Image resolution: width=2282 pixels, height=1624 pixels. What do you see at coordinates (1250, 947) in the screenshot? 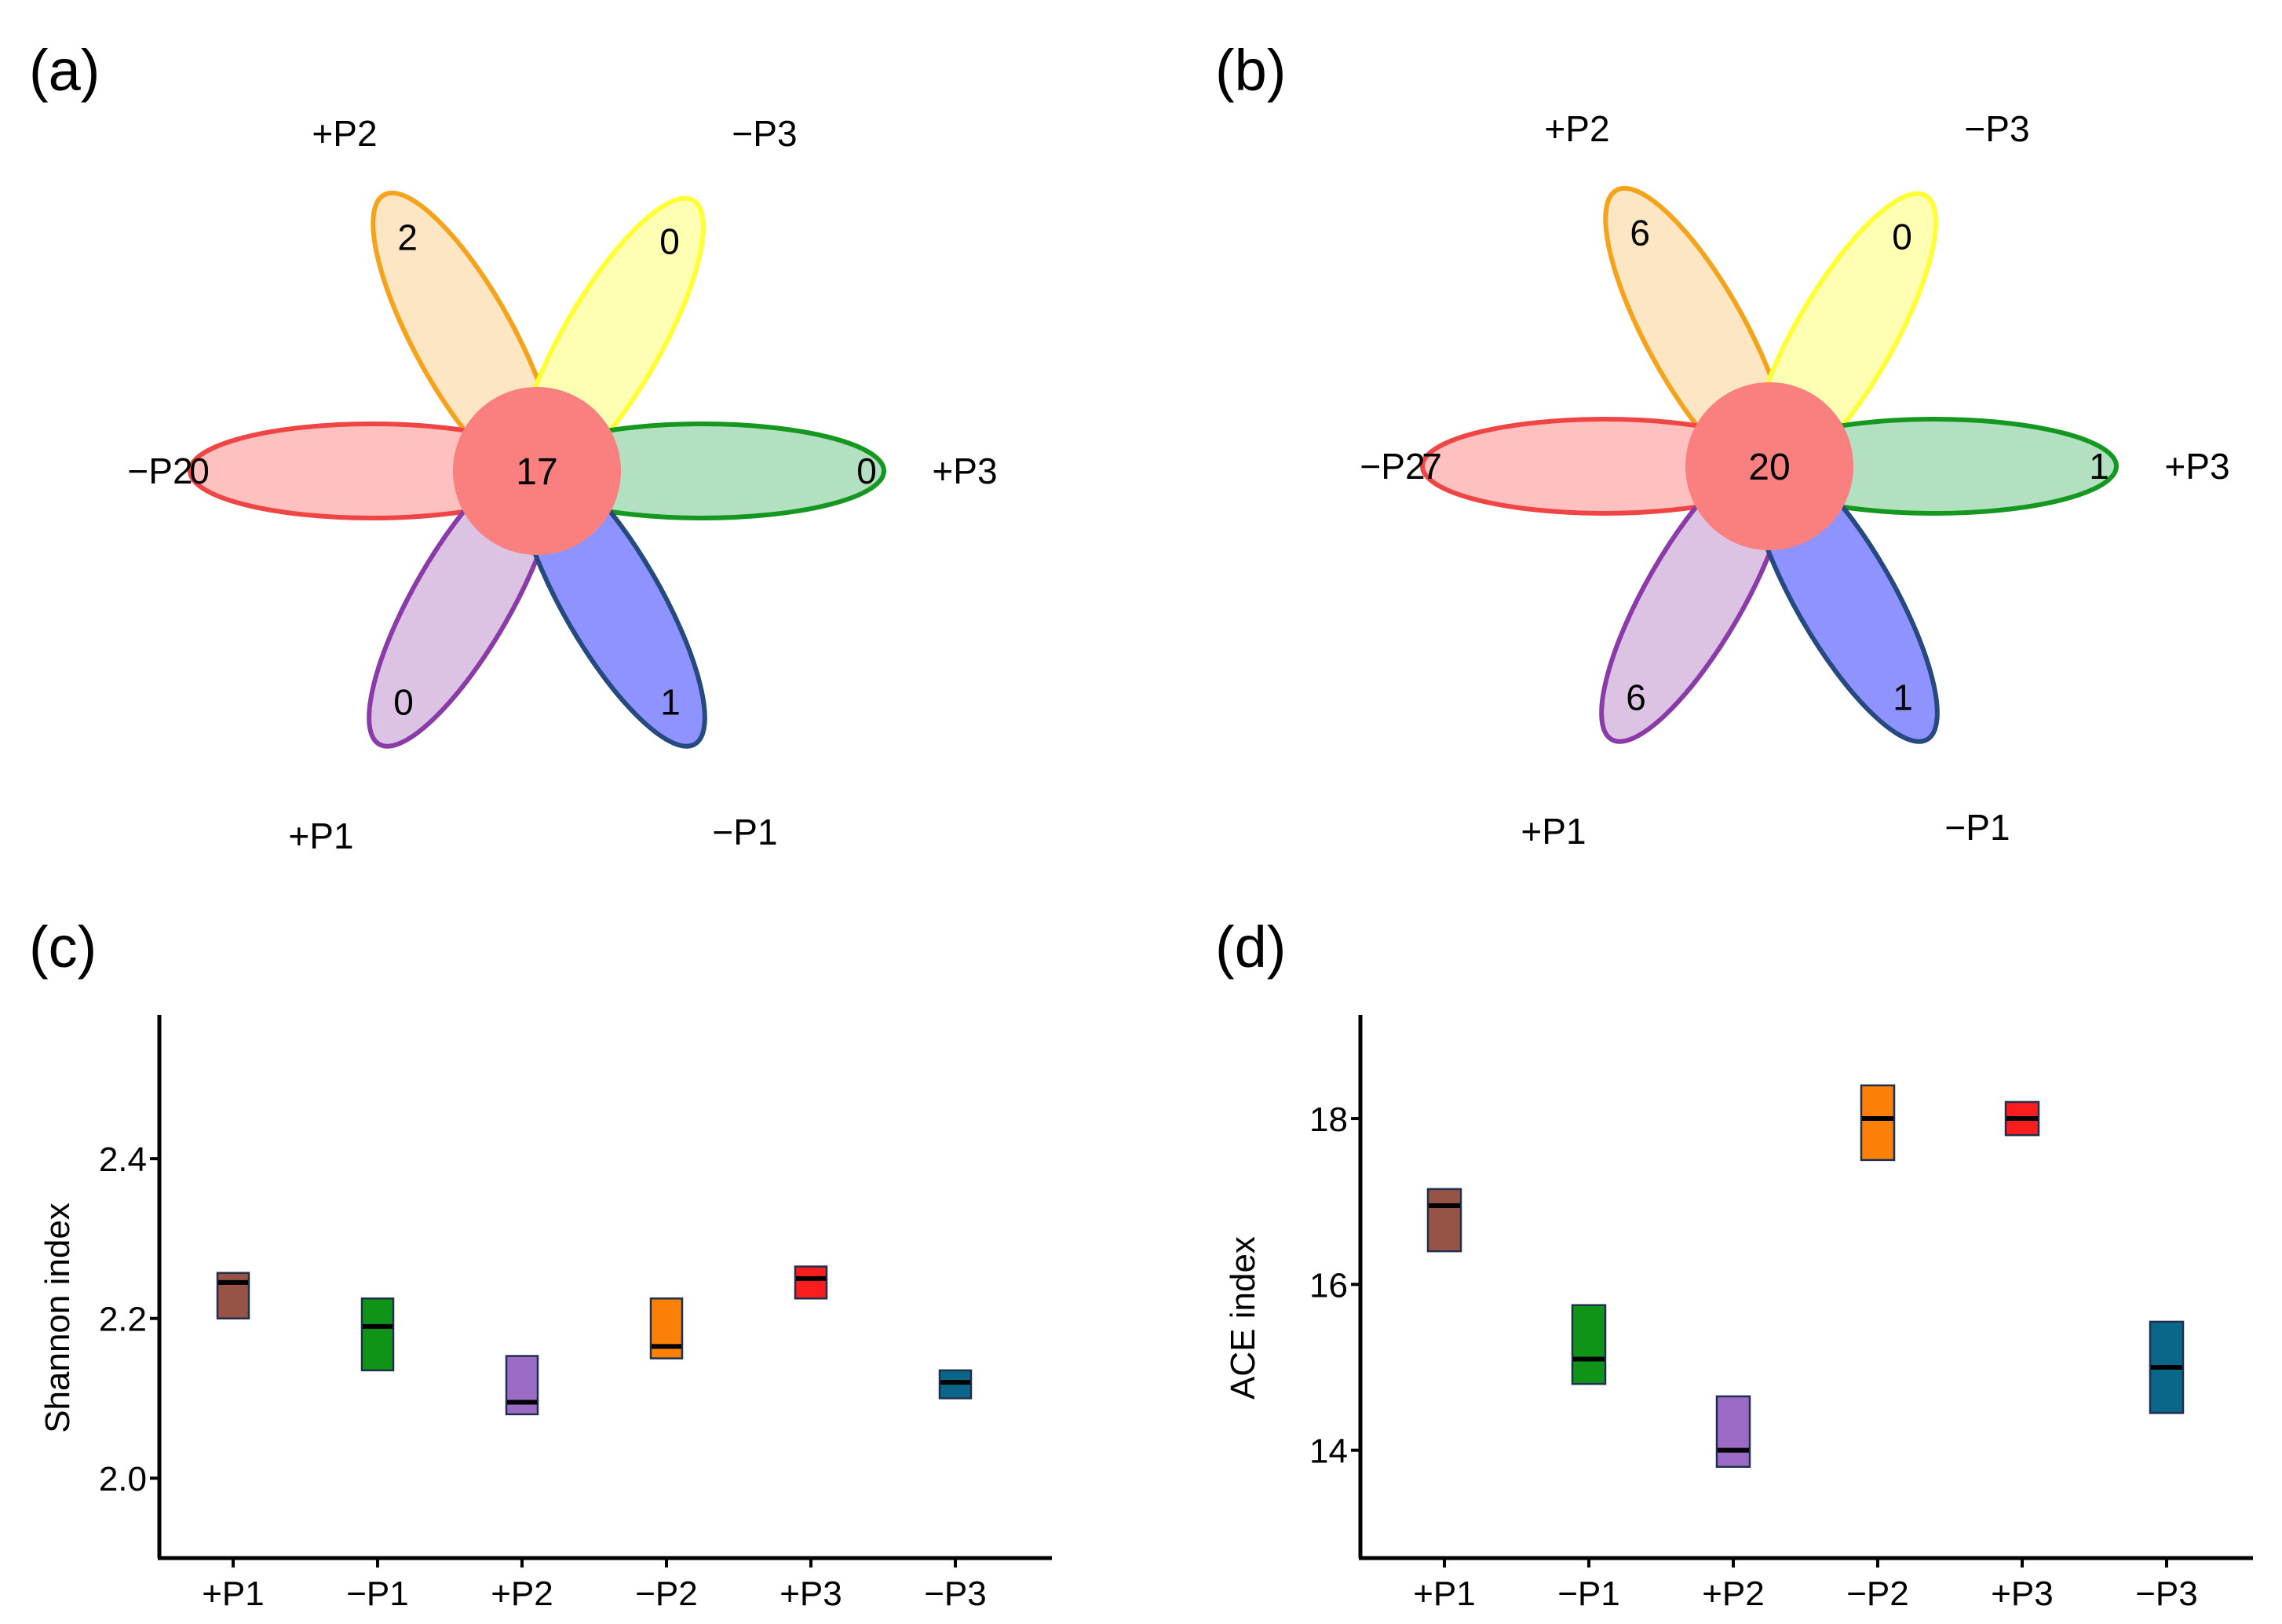
I see `panel-label-d: (d)` at bounding box center [1250, 947].